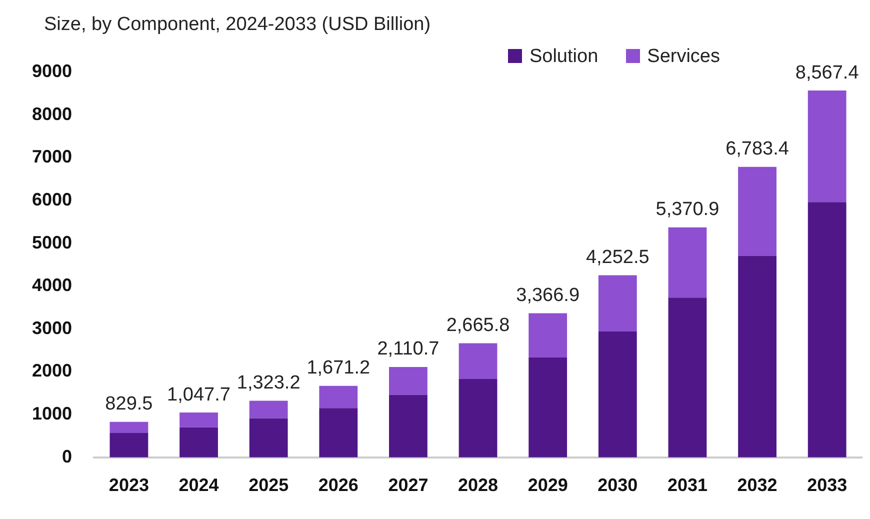 Image resolution: width=870 pixels, height=519 pixels. Describe the element at coordinates (478, 325) in the screenshot. I see `total-label: 2,665.8` at that location.